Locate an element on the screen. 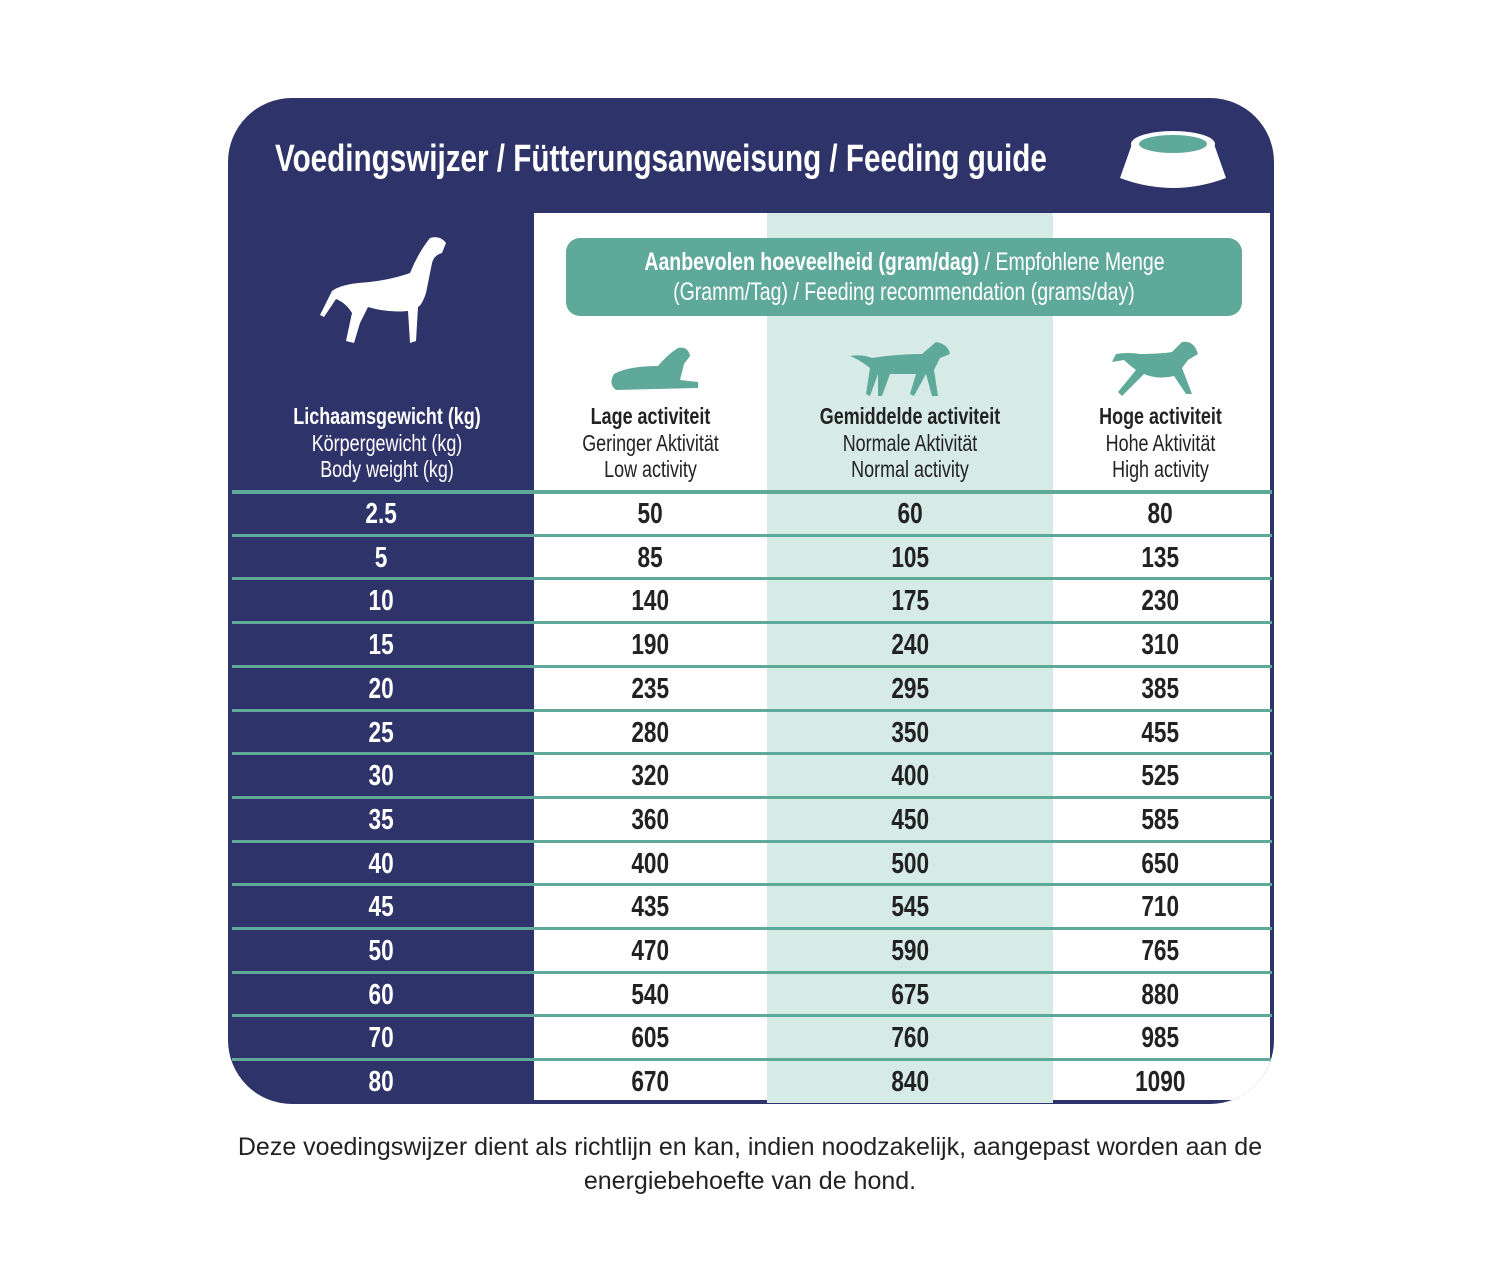 This screenshot has height=1274, width=1500. amount-cell: 140 is located at coordinates (650, 601).